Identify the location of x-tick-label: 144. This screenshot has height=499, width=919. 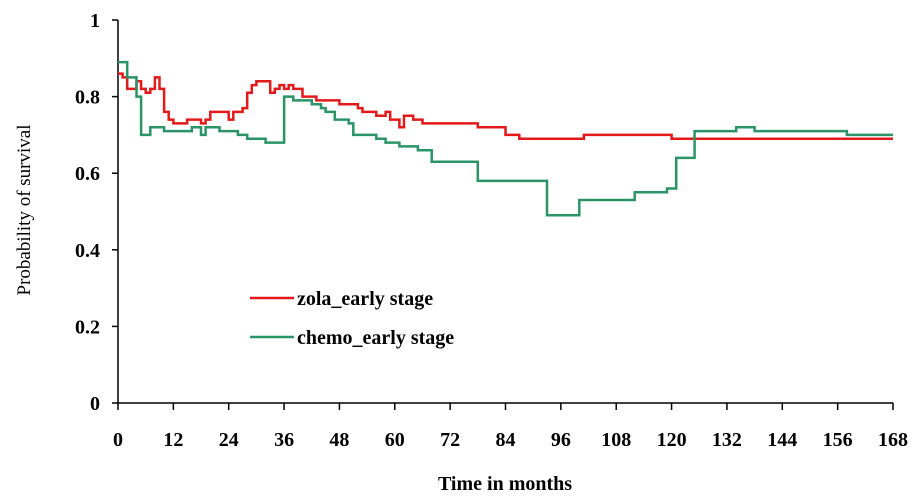
(782, 440).